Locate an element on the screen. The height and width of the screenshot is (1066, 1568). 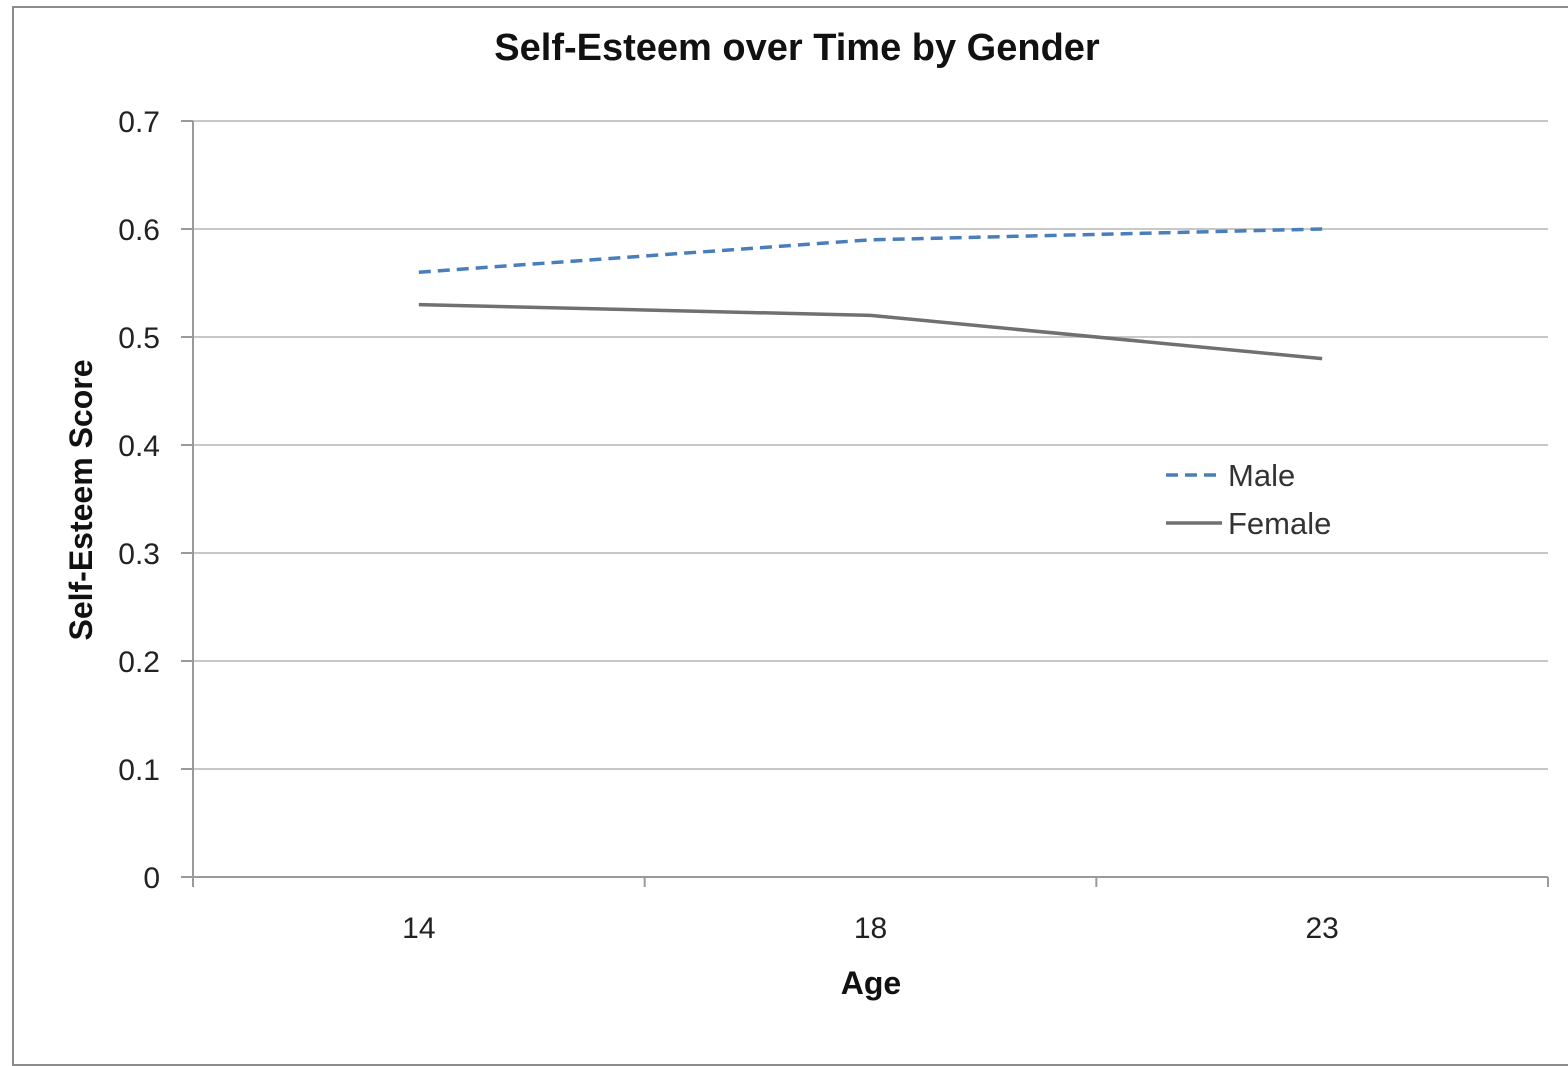
legend: Male Female is located at coordinates (1248, 499).